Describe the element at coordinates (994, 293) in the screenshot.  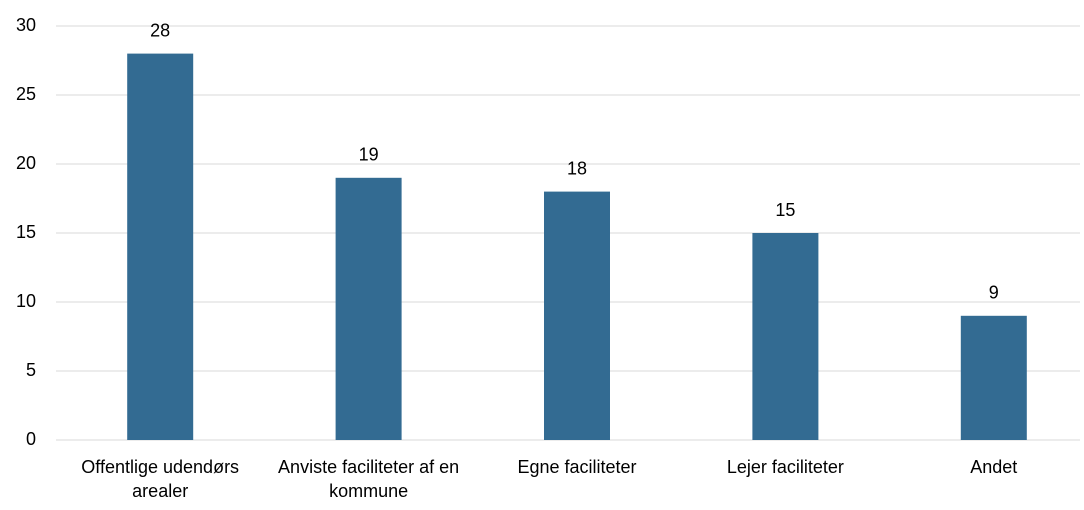
I see `data-label: 9` at that location.